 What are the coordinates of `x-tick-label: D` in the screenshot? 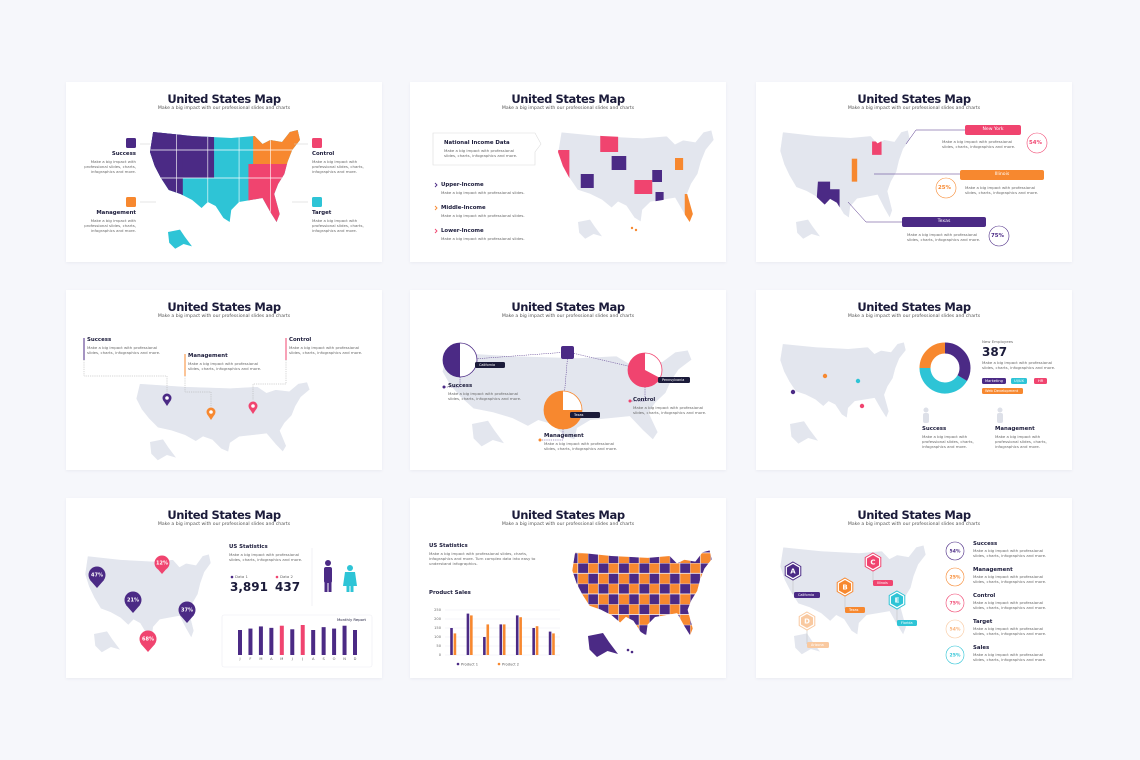 It's located at (355, 659).